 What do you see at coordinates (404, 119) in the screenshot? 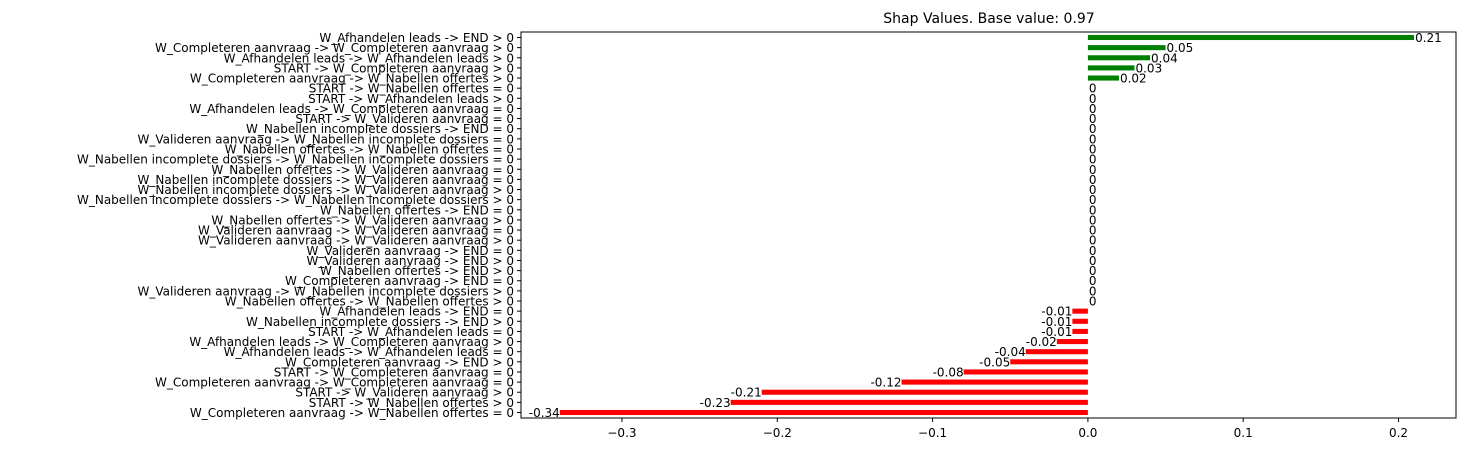
I see `category-label-8: START -> W_Valideren aanvraag = 0` at bounding box center [404, 119].